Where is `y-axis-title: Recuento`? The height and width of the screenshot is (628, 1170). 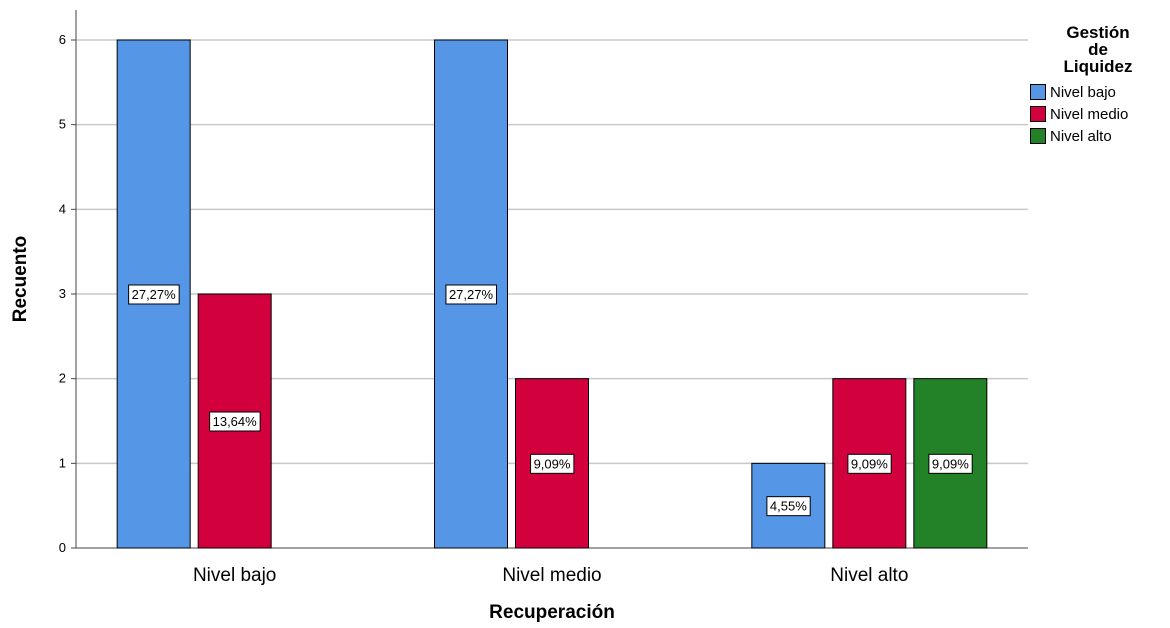 y-axis-title: Recuento is located at coordinates (20, 279).